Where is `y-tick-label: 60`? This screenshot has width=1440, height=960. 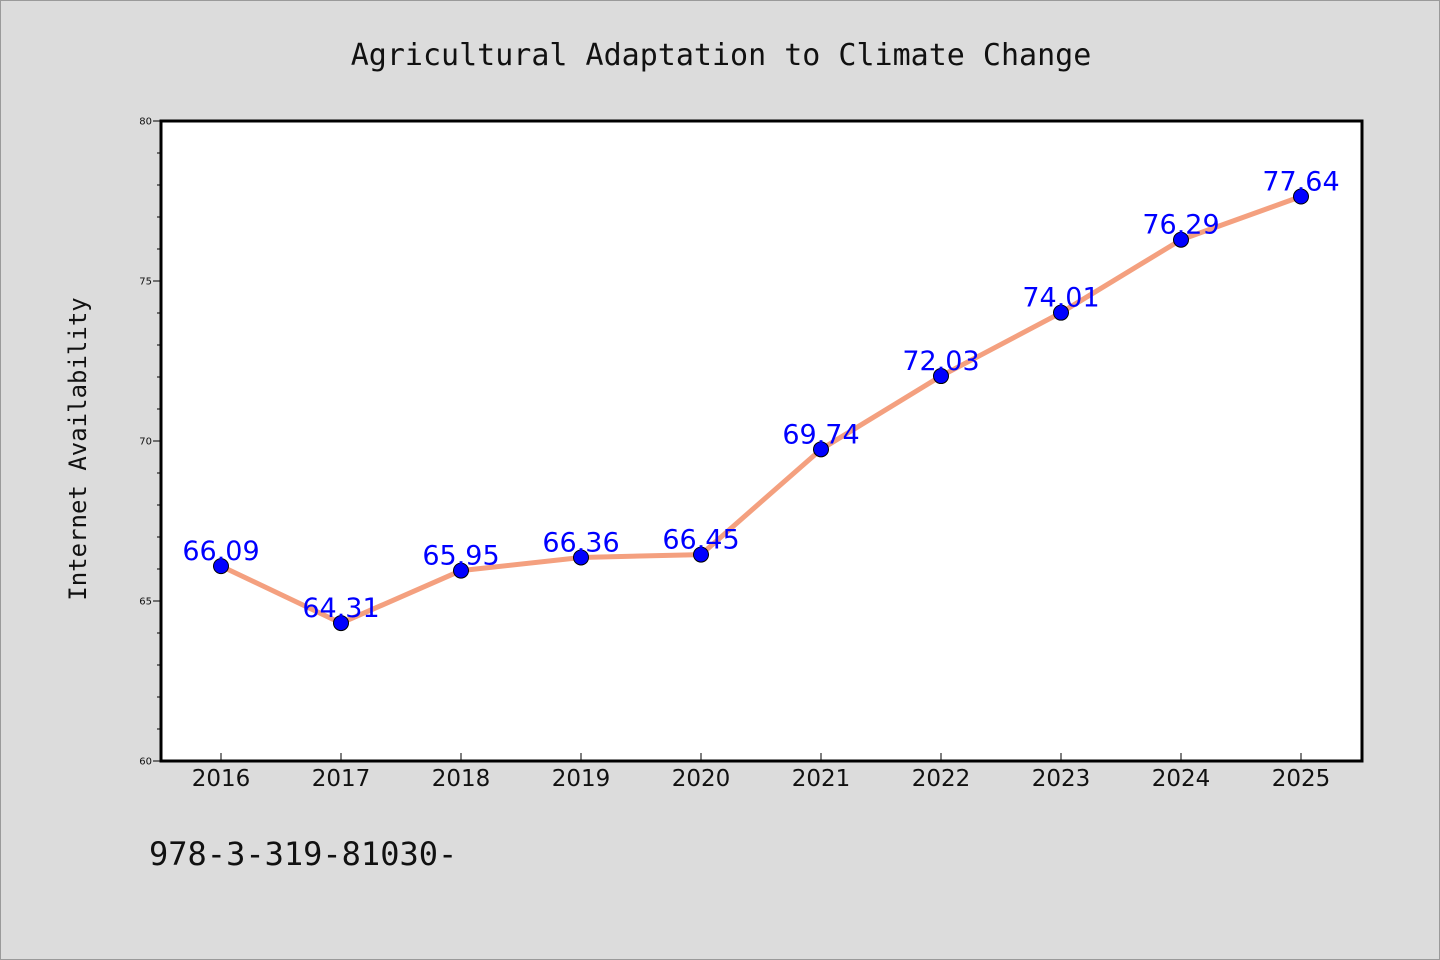 y-tick-label: 60 is located at coordinates (145, 762).